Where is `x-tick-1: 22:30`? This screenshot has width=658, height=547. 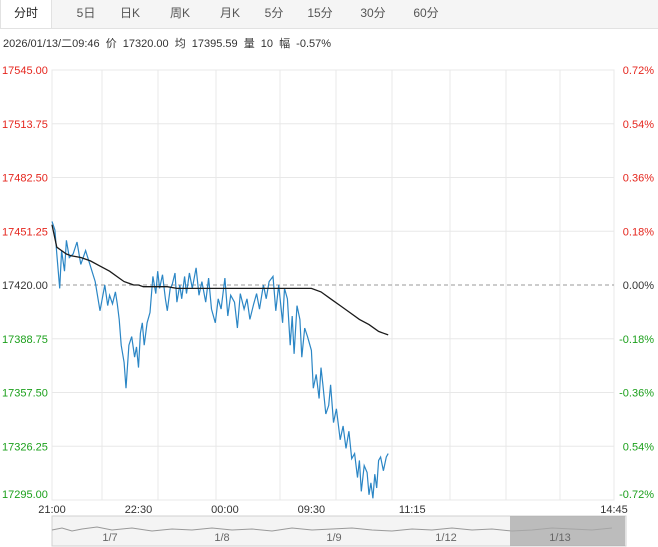 x-tick-1: 22:30 is located at coordinates (139, 510).